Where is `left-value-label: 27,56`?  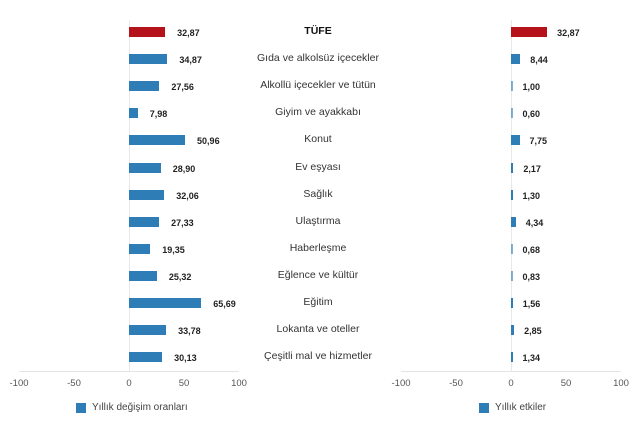 left-value-label: 27,56 is located at coordinates (182, 87).